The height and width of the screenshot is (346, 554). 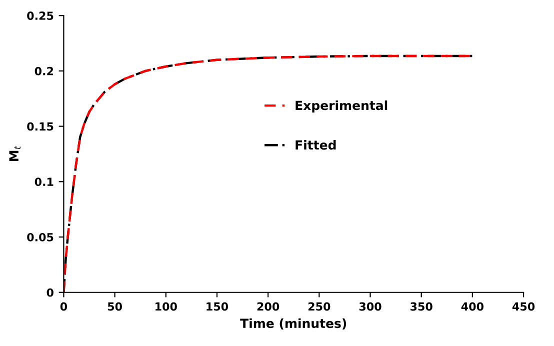 I want to click on x-tick-label: 400, so click(x=472, y=306).